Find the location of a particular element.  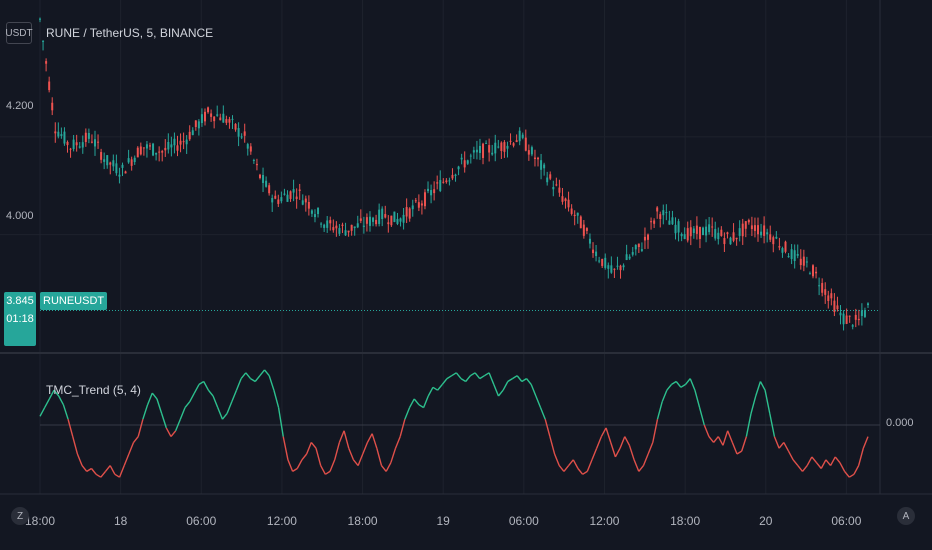

indicator-title: TMC_Trend (5, 4) is located at coordinates (93, 390).